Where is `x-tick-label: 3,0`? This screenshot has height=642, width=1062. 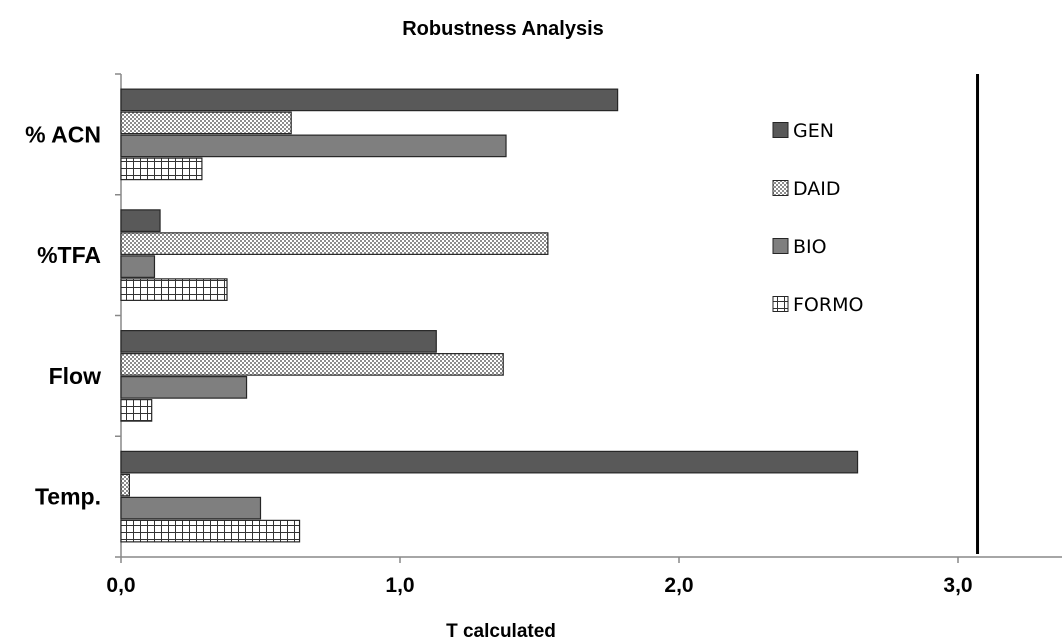
x-tick-label: 3,0 is located at coordinates (957, 585).